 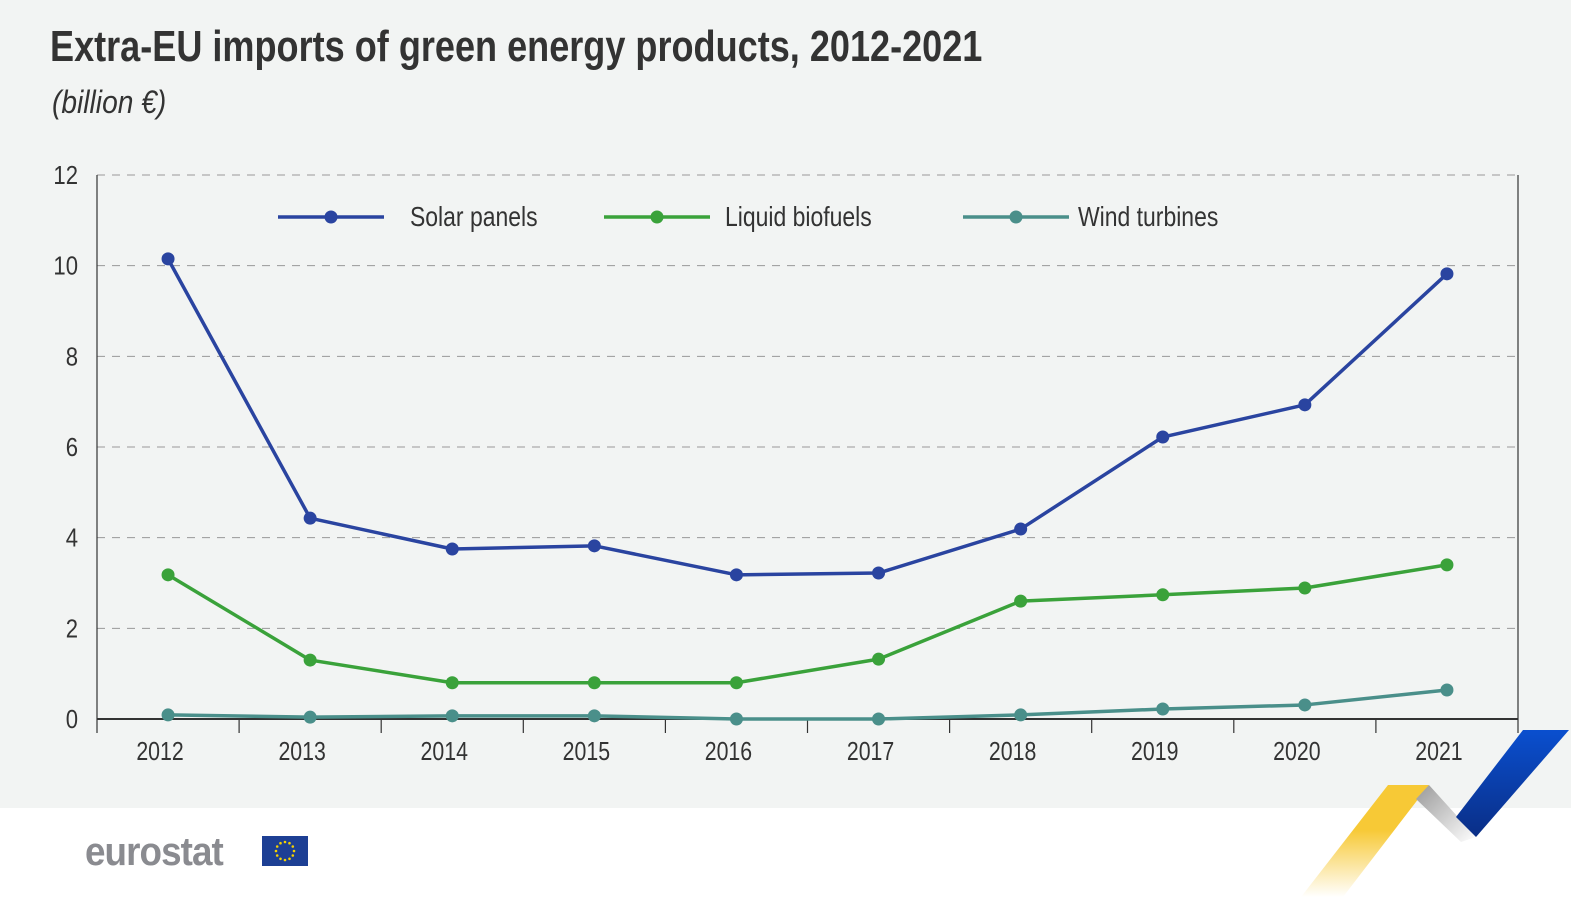 I want to click on x-tick-label: 2018, so click(x=1012, y=752).